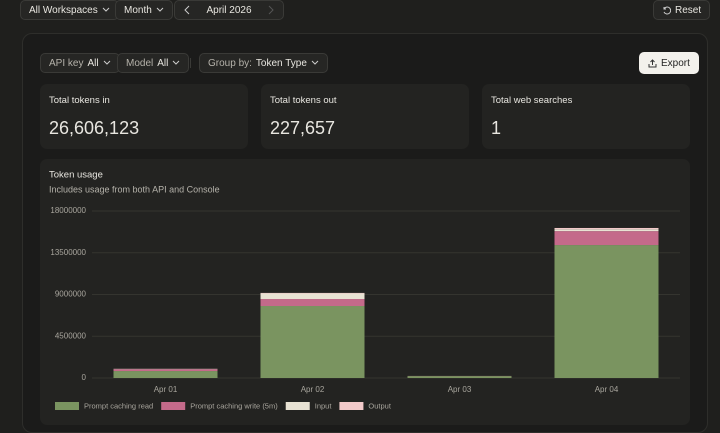 The width and height of the screenshot is (720, 433). What do you see at coordinates (94, 128) in the screenshot?
I see `stat-value: 26,606,123` at bounding box center [94, 128].